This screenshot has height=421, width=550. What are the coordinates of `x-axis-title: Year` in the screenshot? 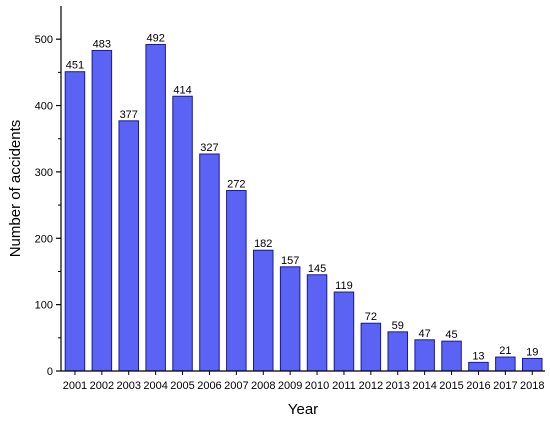 It's located at (303, 409).